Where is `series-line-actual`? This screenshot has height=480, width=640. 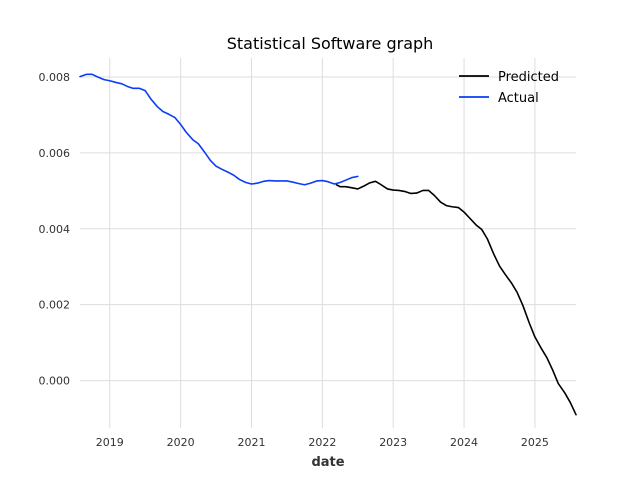
series-line-actual is located at coordinates (219, 129).